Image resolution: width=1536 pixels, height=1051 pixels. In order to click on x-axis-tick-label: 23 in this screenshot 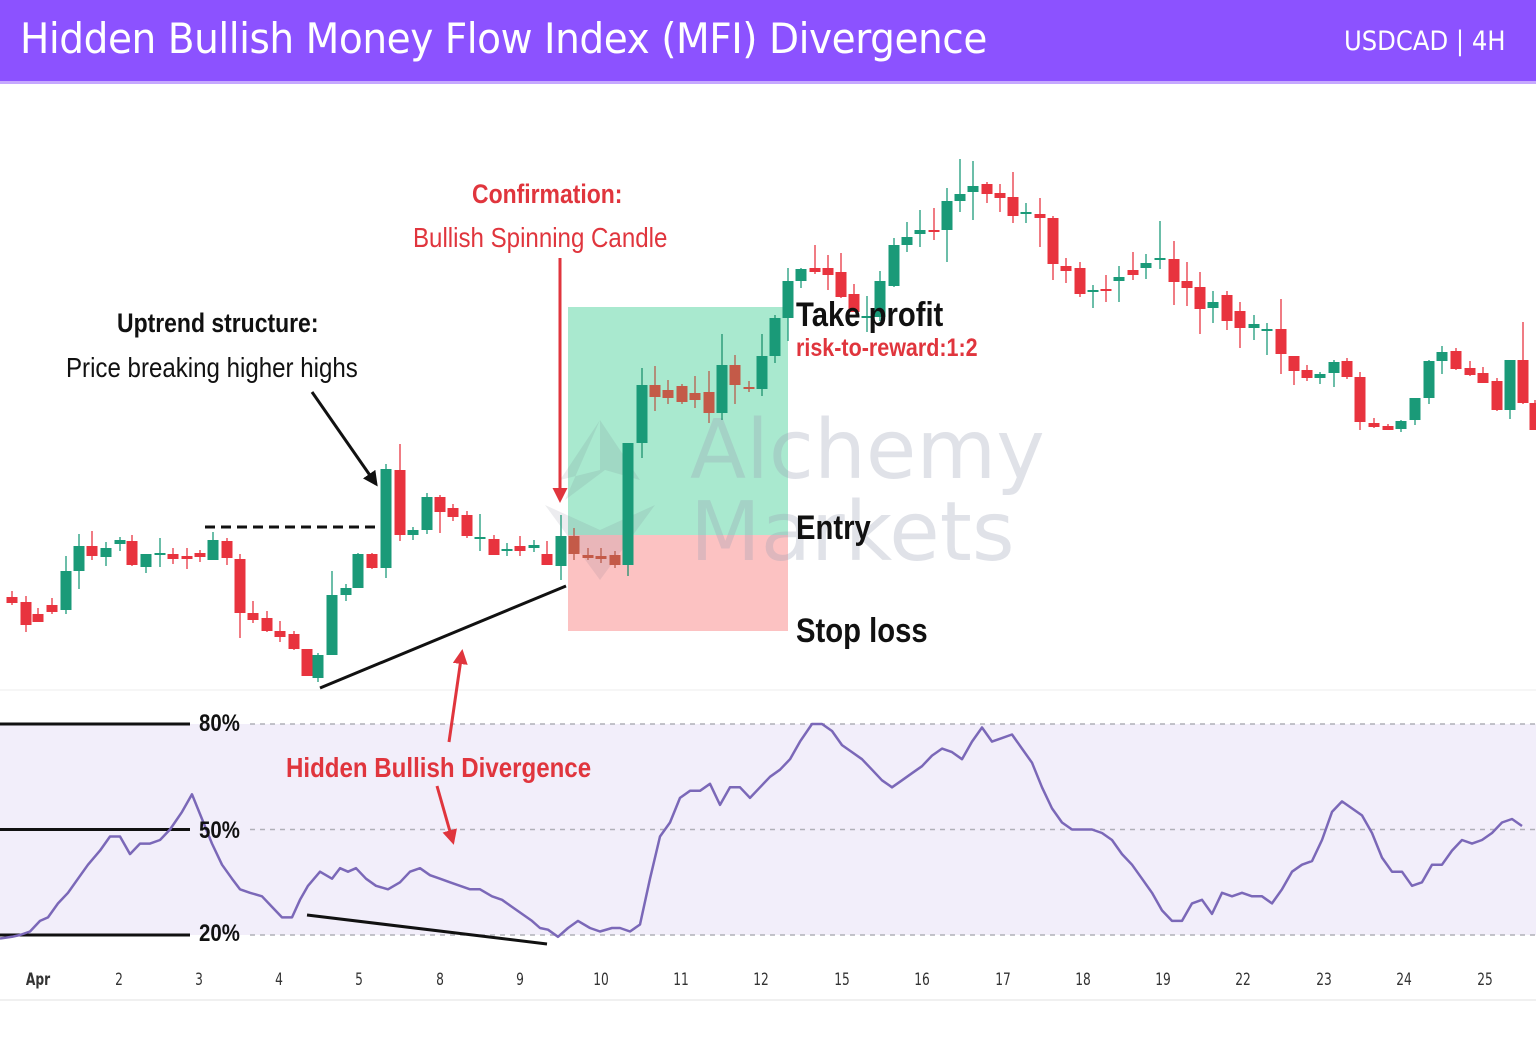, I will do `click(1324, 980)`.